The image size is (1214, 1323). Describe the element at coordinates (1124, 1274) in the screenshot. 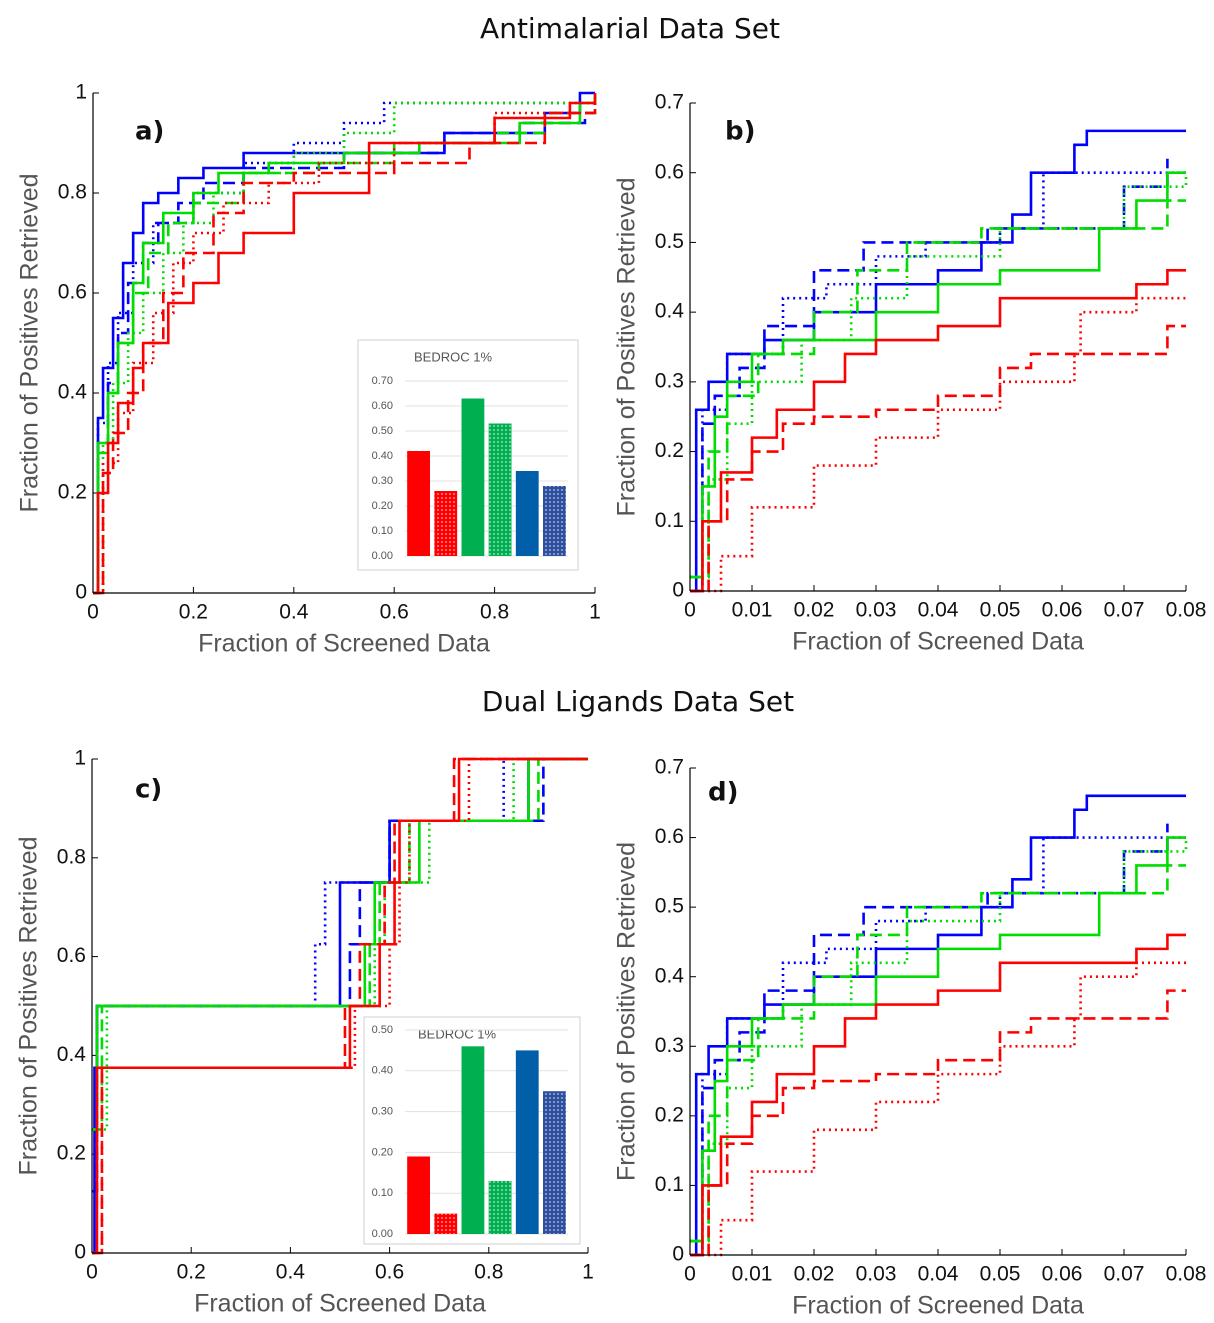

I see `x-tick-label: 0.07` at that location.